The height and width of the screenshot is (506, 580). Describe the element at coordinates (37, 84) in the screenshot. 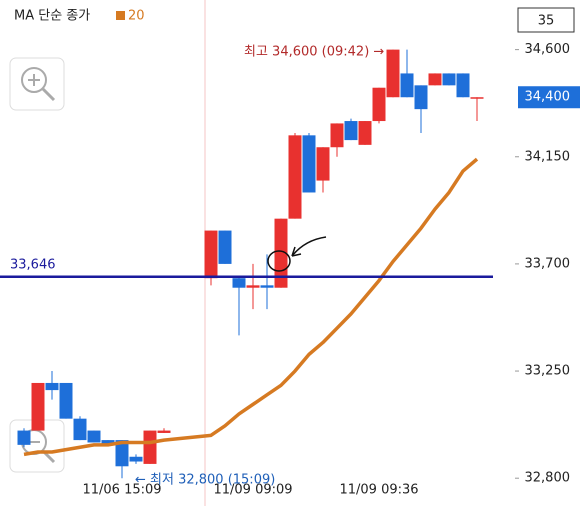

I see `zoom-in-icon` at that location.